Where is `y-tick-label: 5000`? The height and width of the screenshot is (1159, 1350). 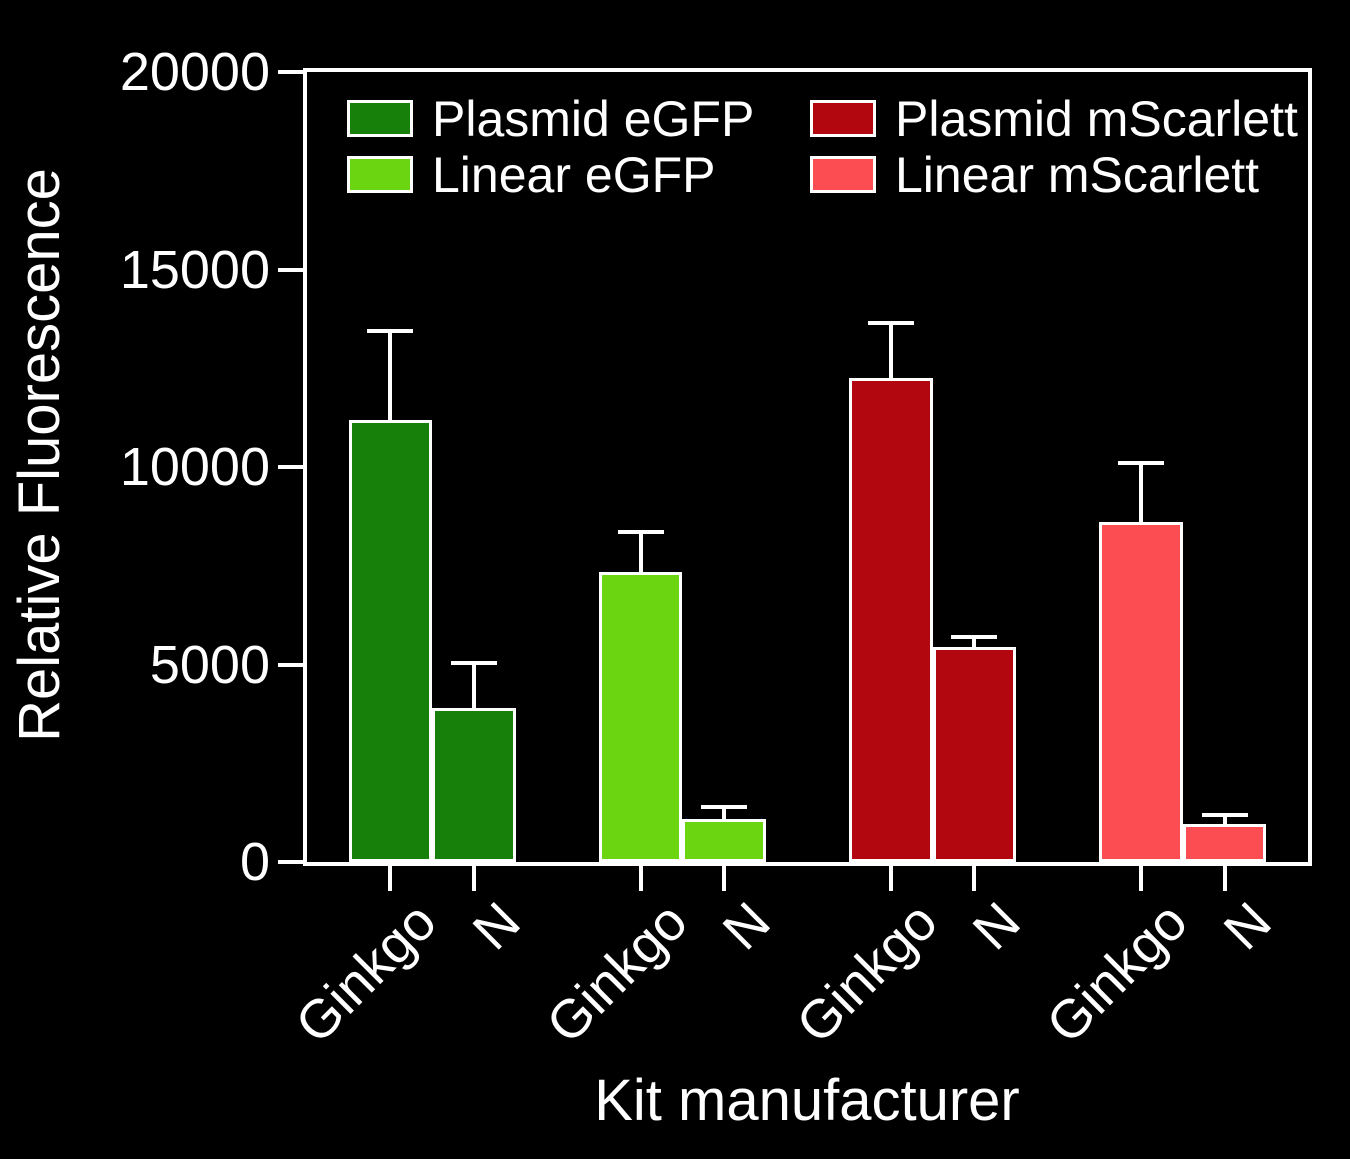
y-tick-label: 5000 is located at coordinates (209, 664).